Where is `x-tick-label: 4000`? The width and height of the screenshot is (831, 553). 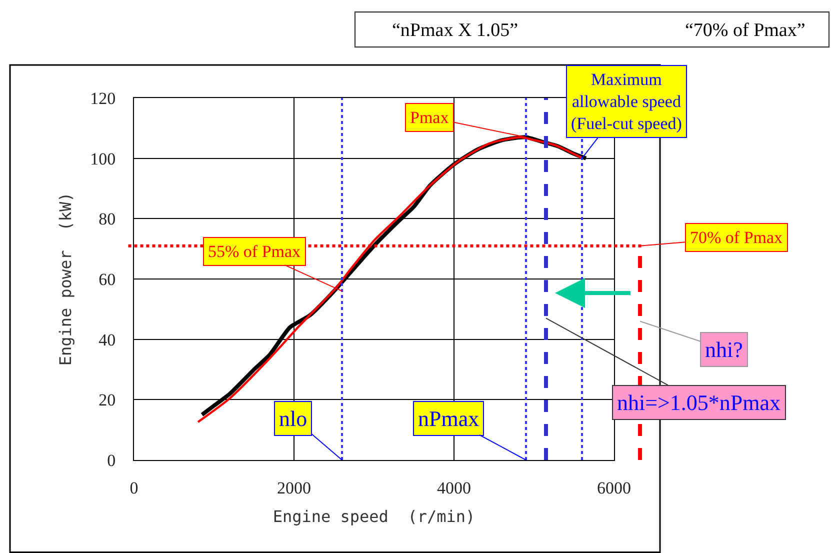 x-tick-label: 4000 is located at coordinates (454, 488).